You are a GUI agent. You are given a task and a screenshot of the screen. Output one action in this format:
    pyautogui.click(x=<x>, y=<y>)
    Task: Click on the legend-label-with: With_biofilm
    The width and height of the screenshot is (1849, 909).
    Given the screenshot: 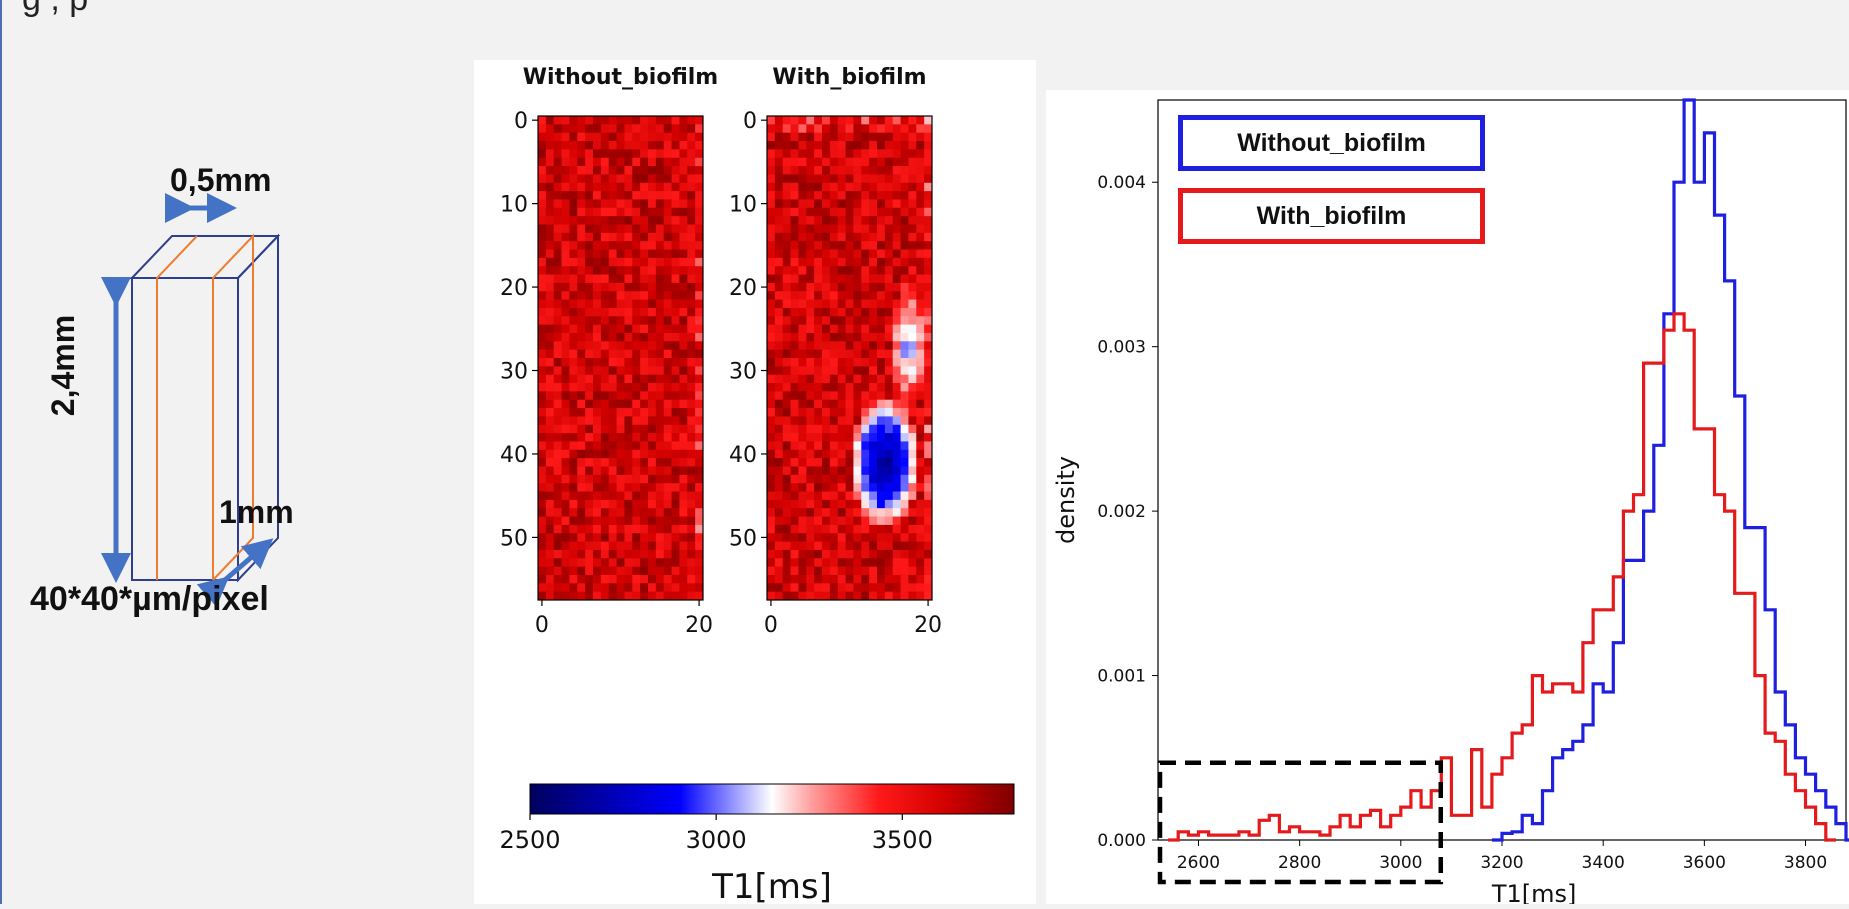 What is the action you would take?
    pyautogui.click(x=1331, y=215)
    